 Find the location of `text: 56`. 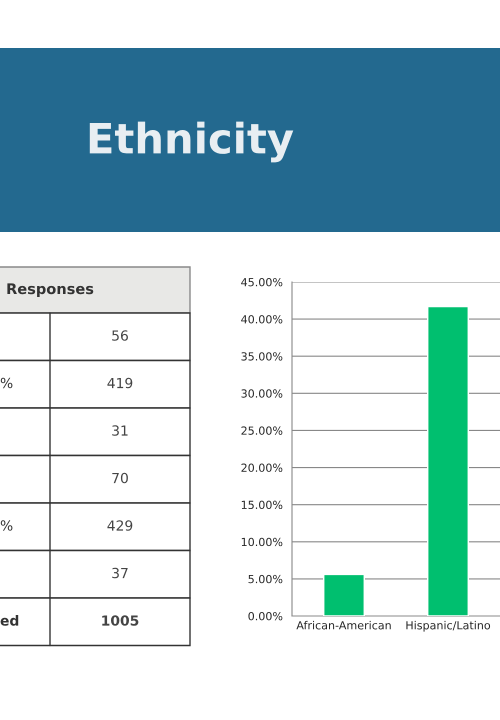

text: 56 is located at coordinates (120, 335).